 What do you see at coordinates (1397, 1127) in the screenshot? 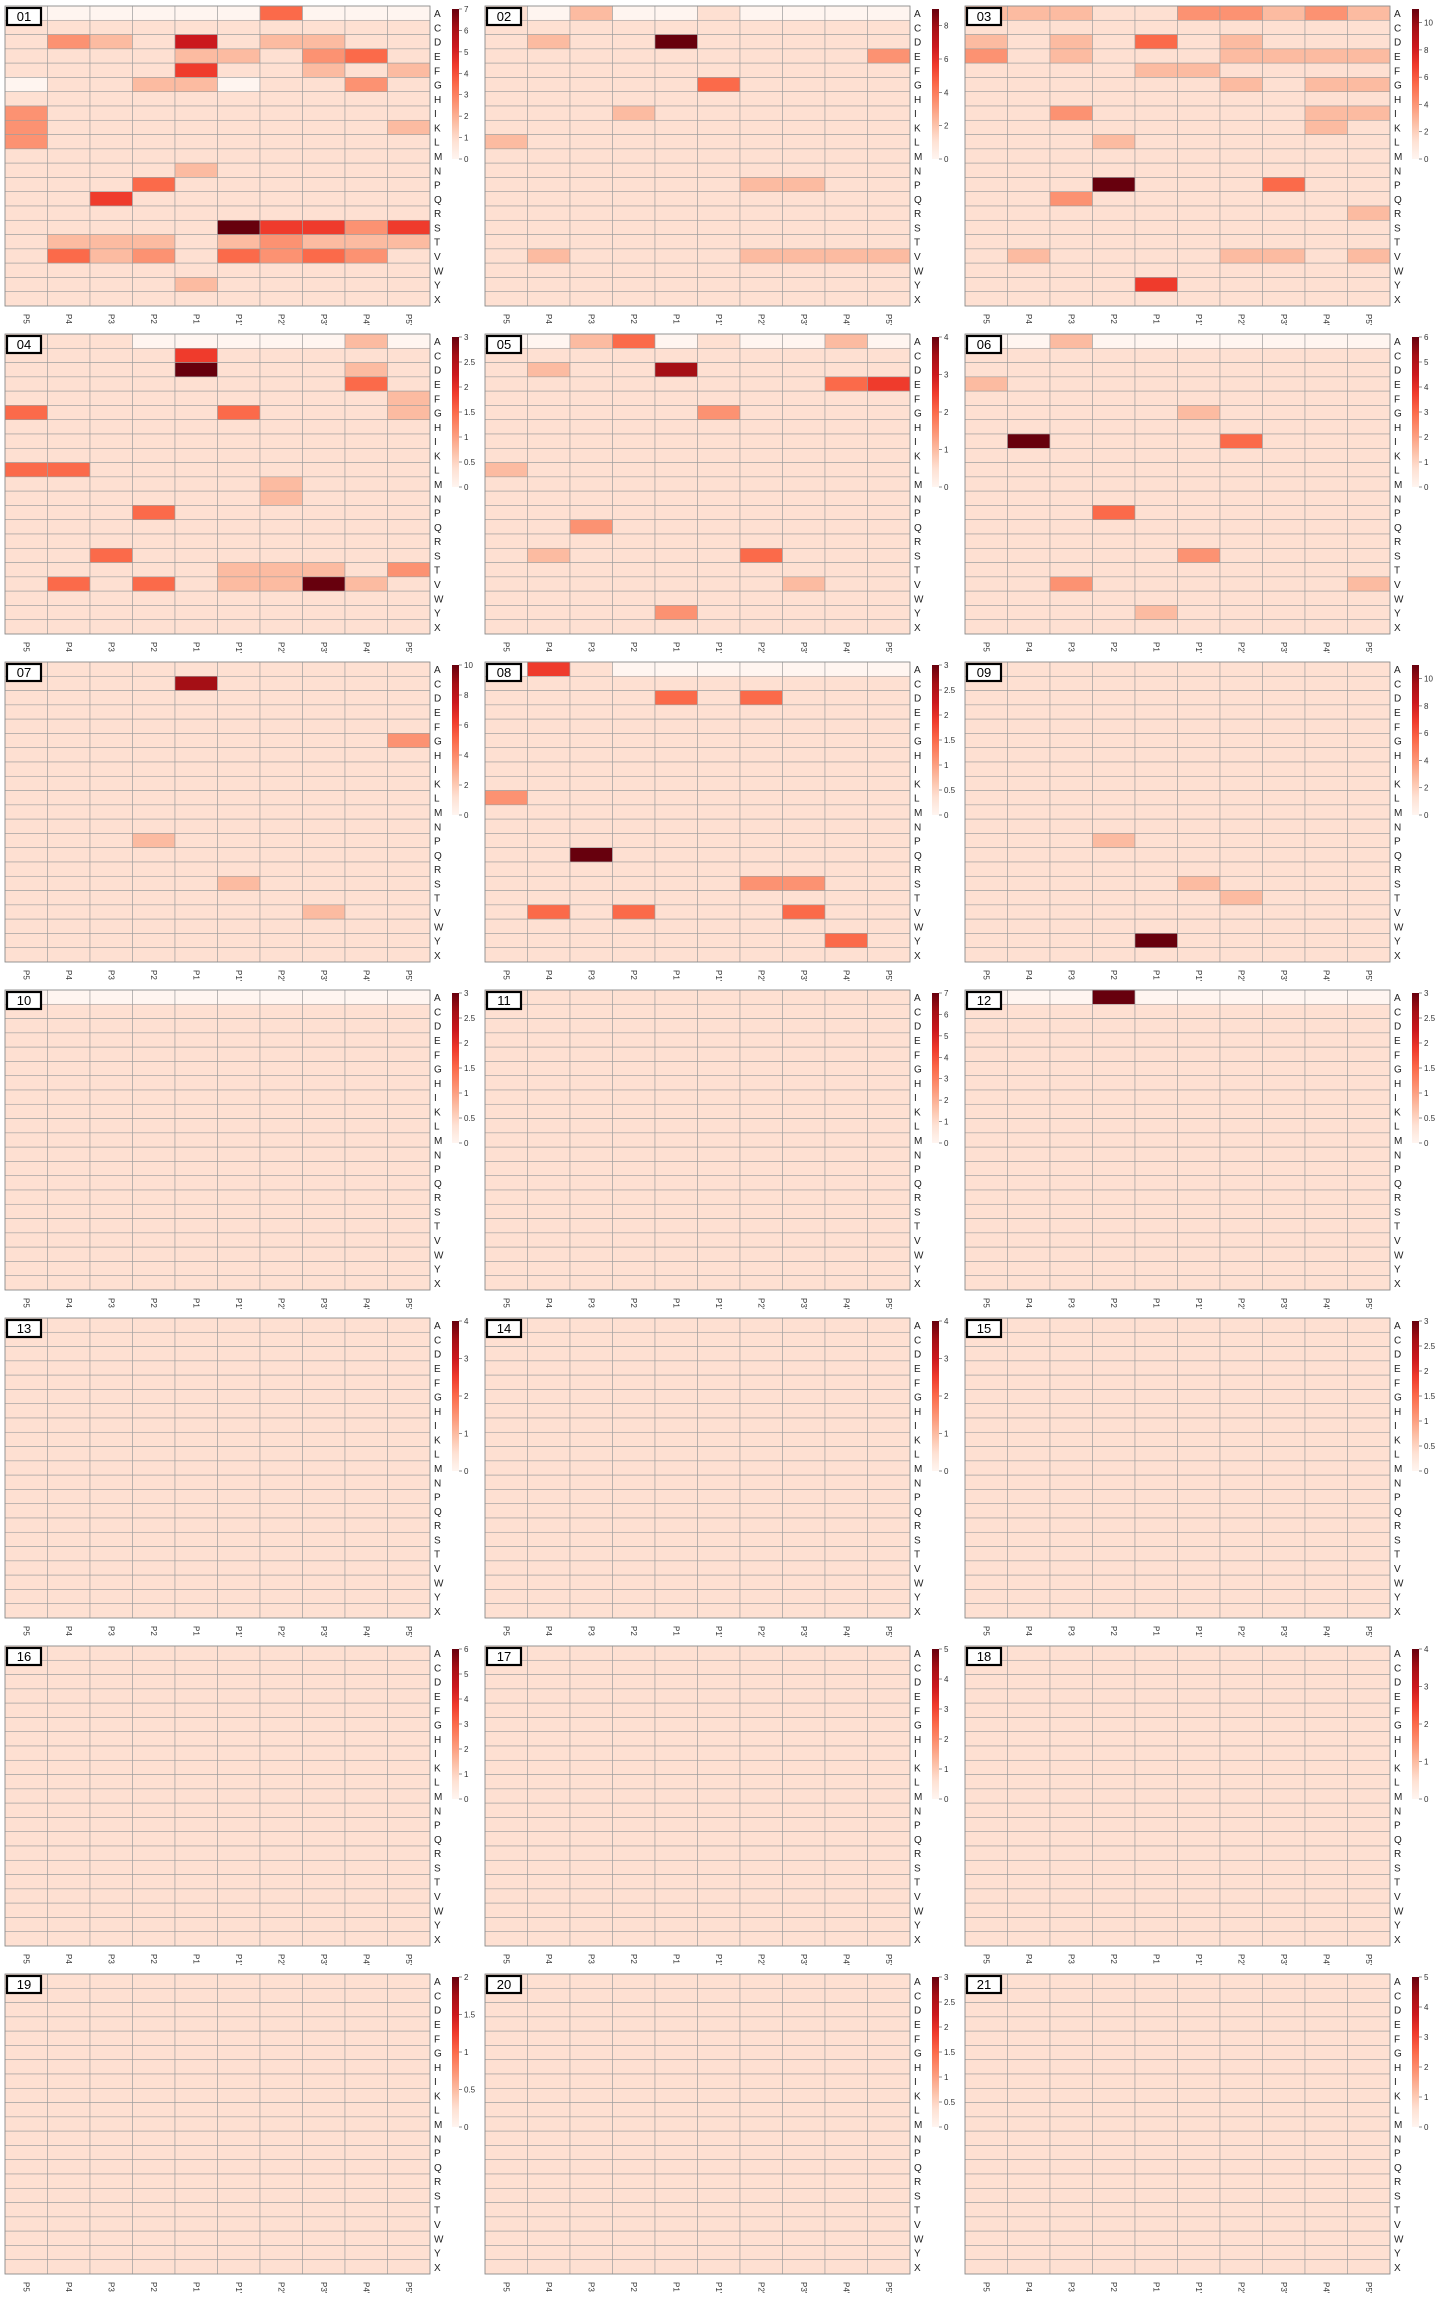
I see `y-tick-label: L` at bounding box center [1397, 1127].